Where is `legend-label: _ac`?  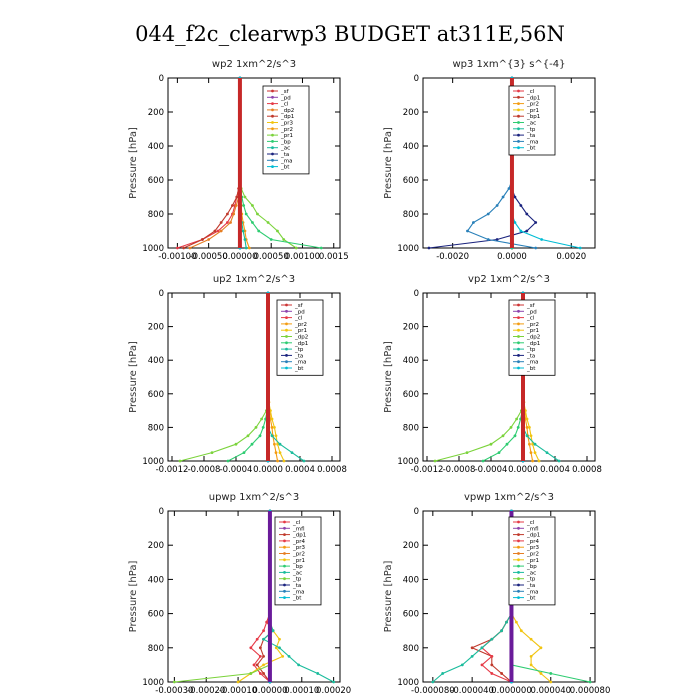
legend-label: _ac is located at coordinates (531, 124).